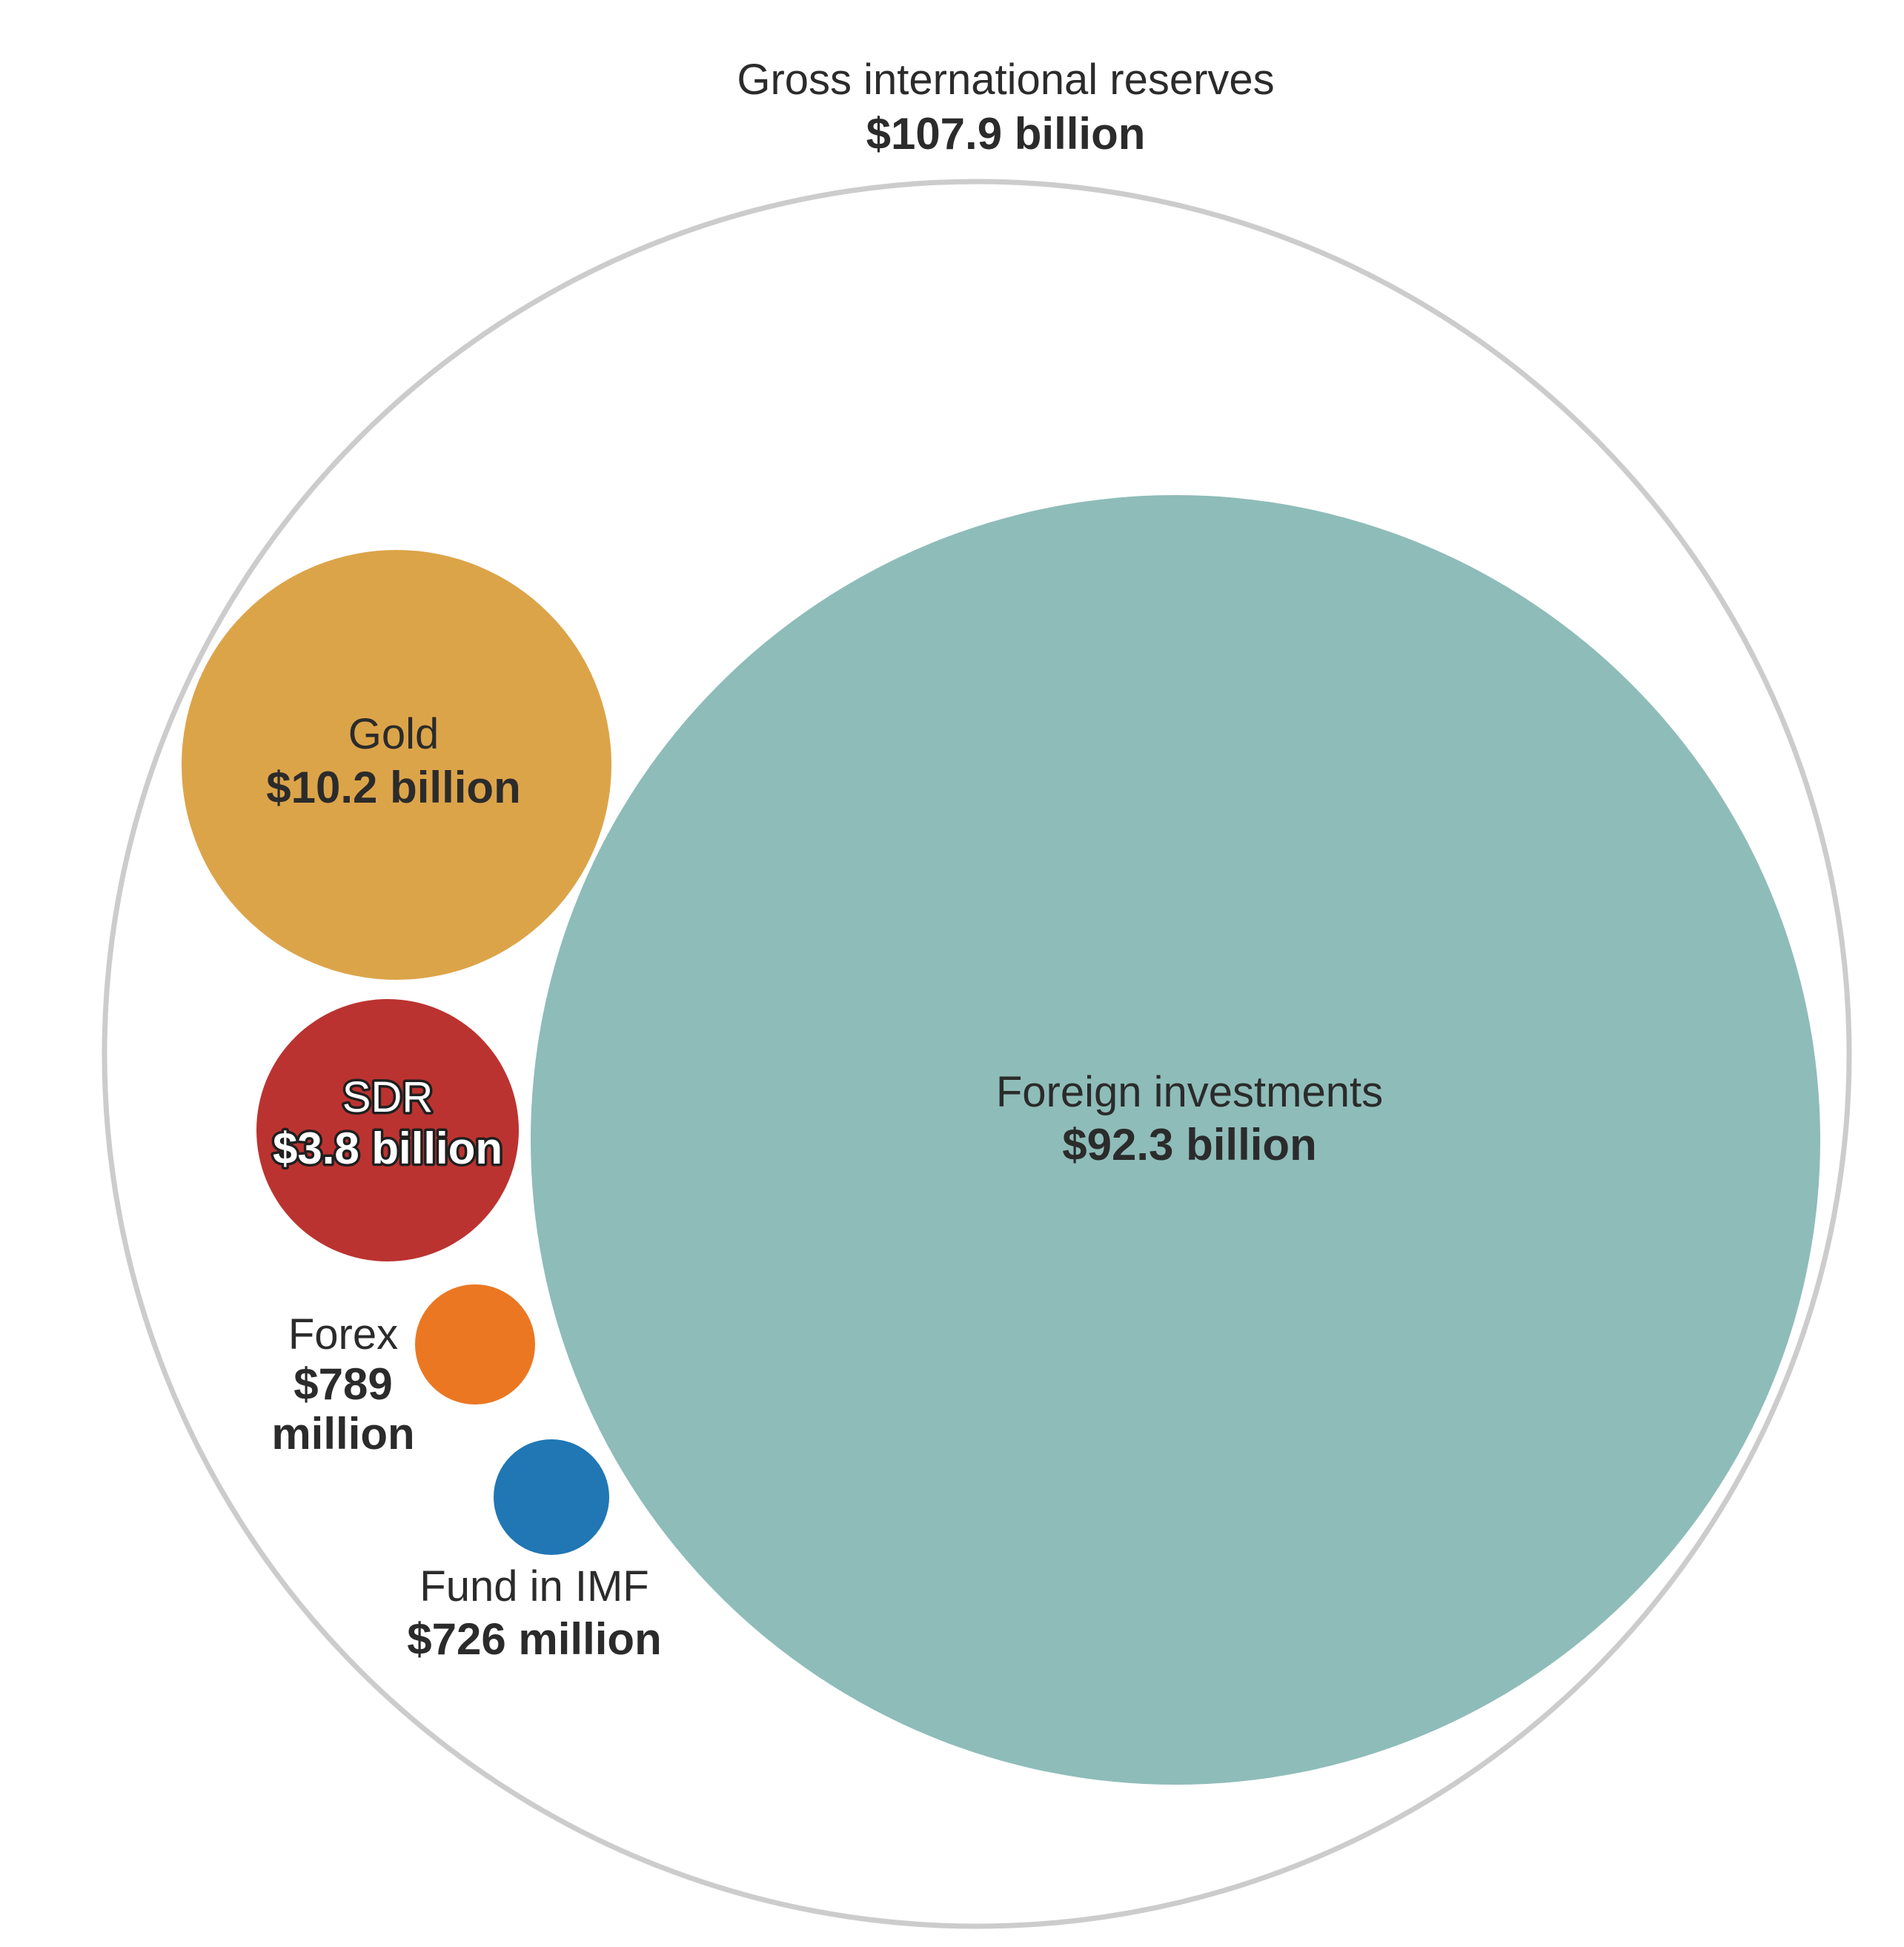 This screenshot has width=1904, height=1947. Describe the element at coordinates (343, 1334) in the screenshot. I see `forex-label: Forex` at that location.